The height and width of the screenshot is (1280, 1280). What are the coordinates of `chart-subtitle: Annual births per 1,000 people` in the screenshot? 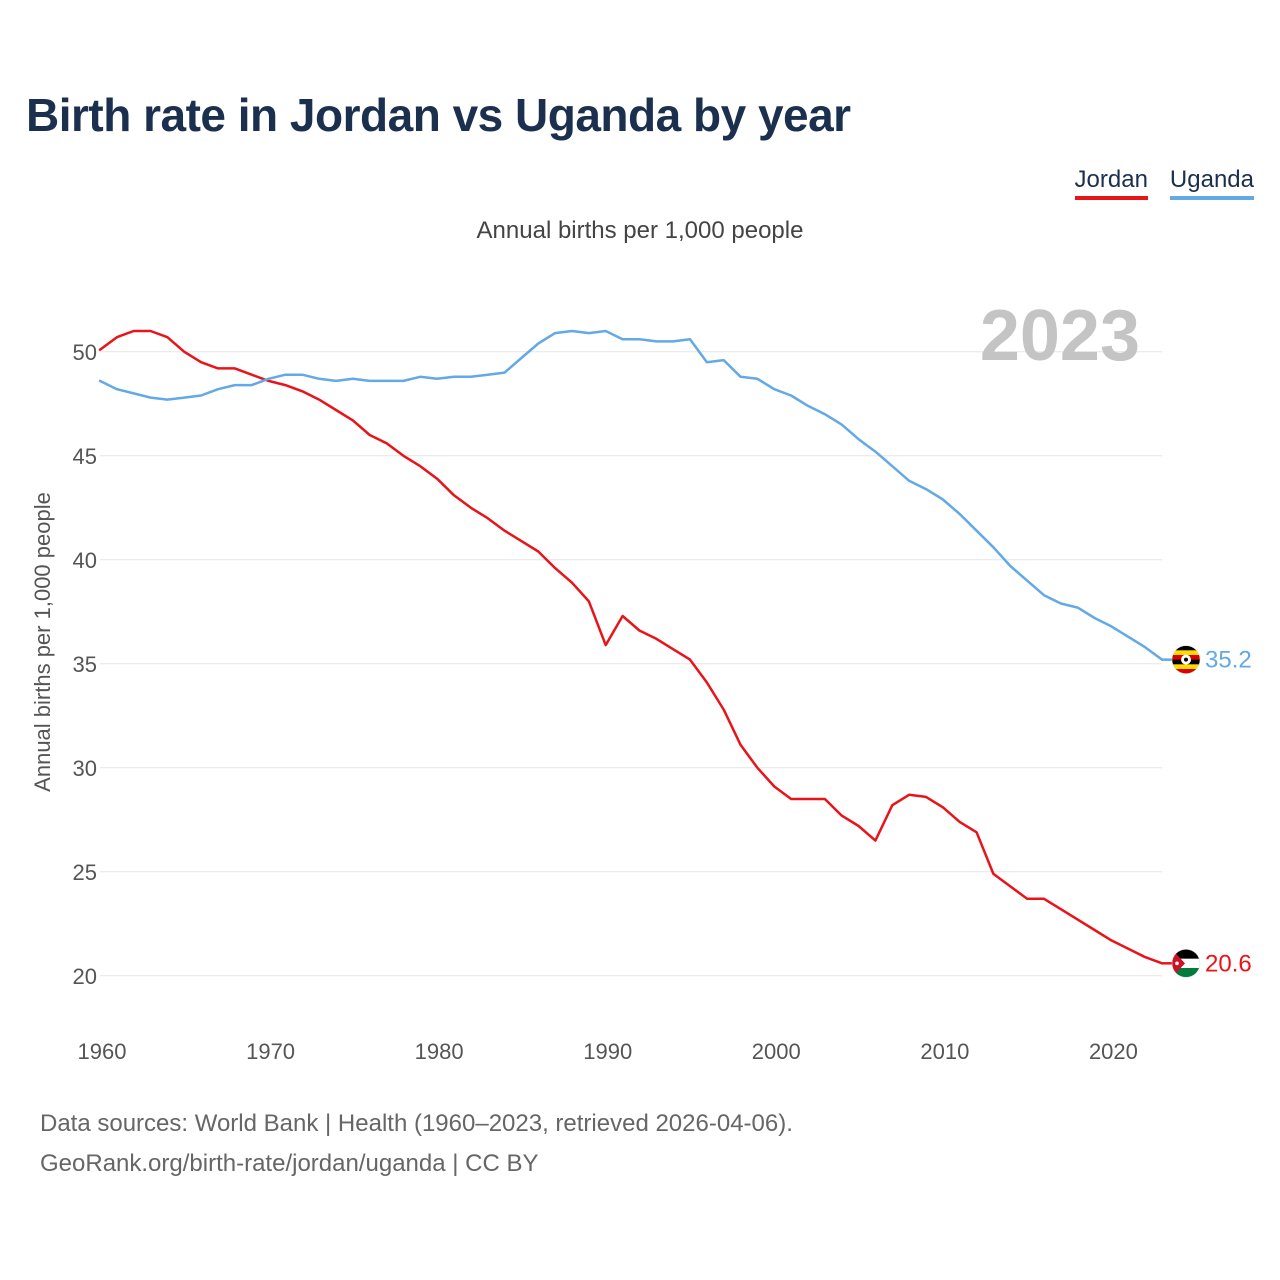 It's located at (640, 230).